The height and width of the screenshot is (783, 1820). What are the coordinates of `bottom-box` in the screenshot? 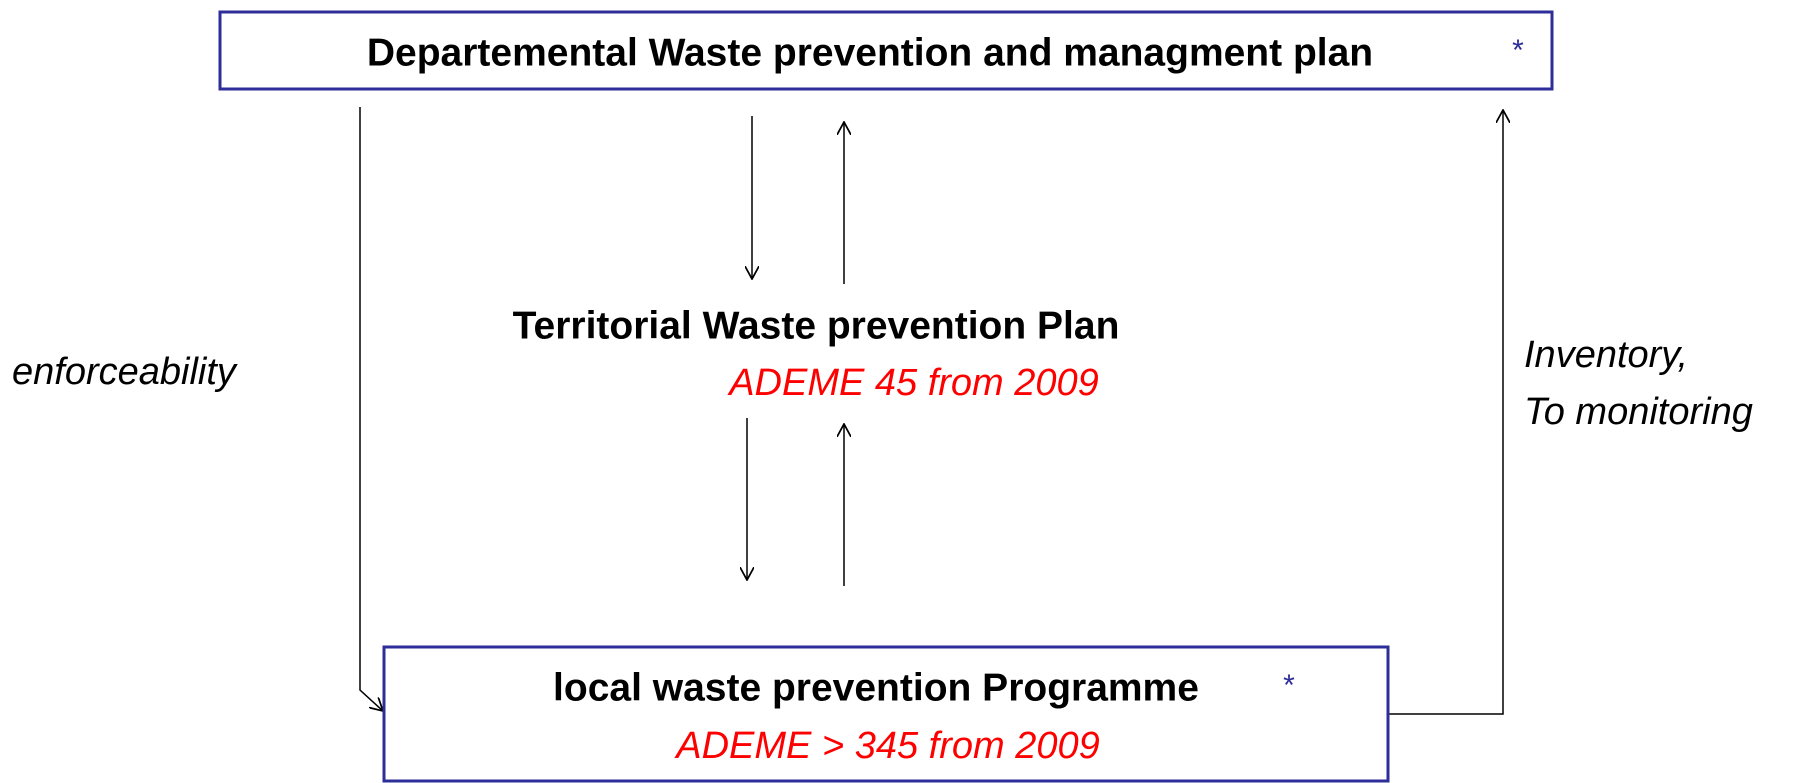 It's located at (886, 714).